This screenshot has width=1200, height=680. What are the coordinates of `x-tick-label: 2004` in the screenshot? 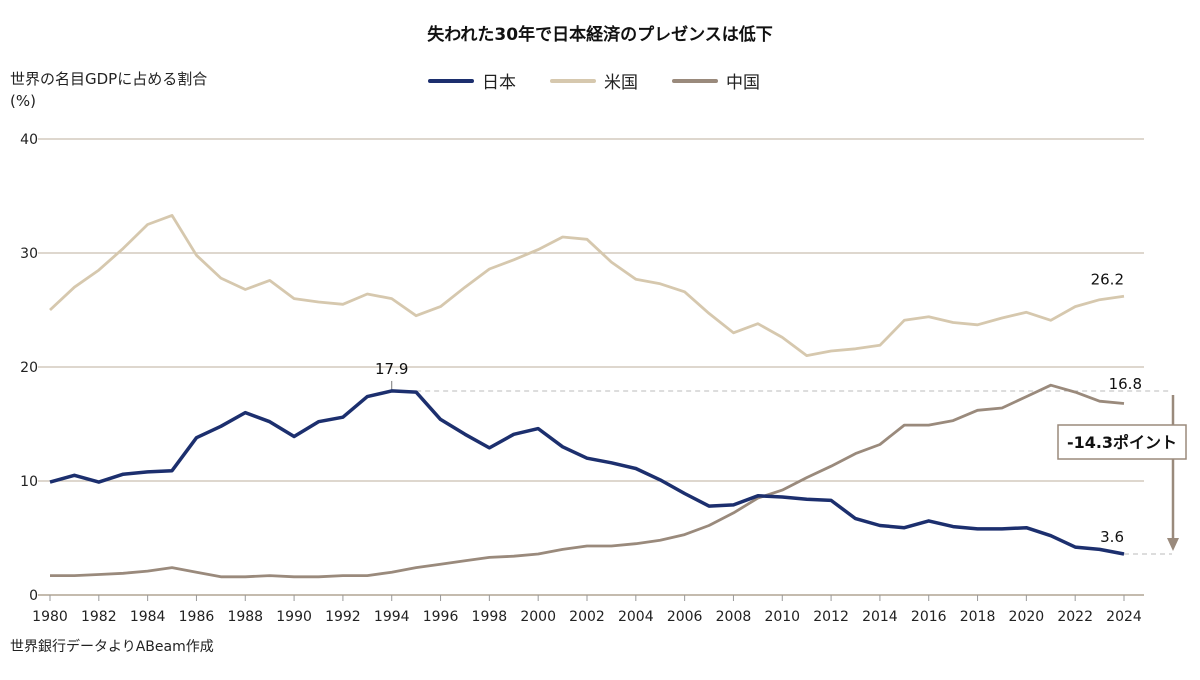 It's located at (636, 617).